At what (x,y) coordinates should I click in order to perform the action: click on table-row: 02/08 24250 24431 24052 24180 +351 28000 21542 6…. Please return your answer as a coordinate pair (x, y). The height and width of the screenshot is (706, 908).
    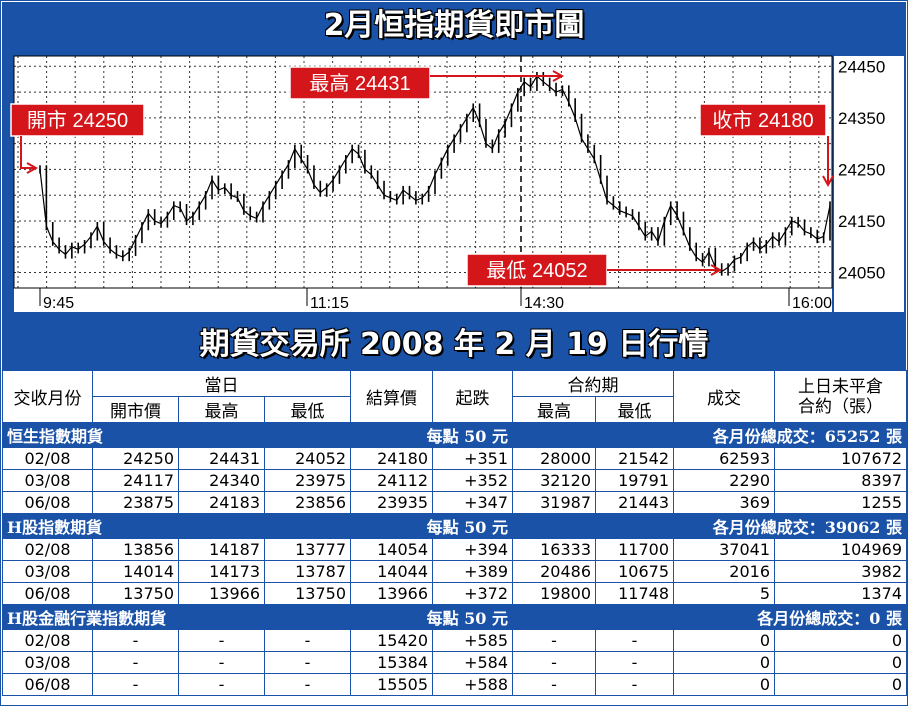
    Looking at the image, I should click on (455, 458).